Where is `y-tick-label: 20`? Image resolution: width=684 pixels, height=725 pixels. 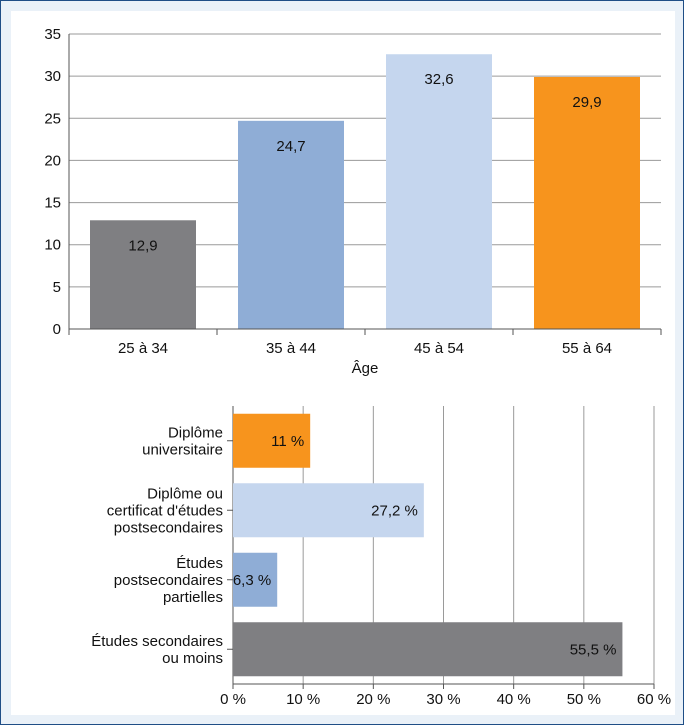
y-tick-label: 20 is located at coordinates (52, 160).